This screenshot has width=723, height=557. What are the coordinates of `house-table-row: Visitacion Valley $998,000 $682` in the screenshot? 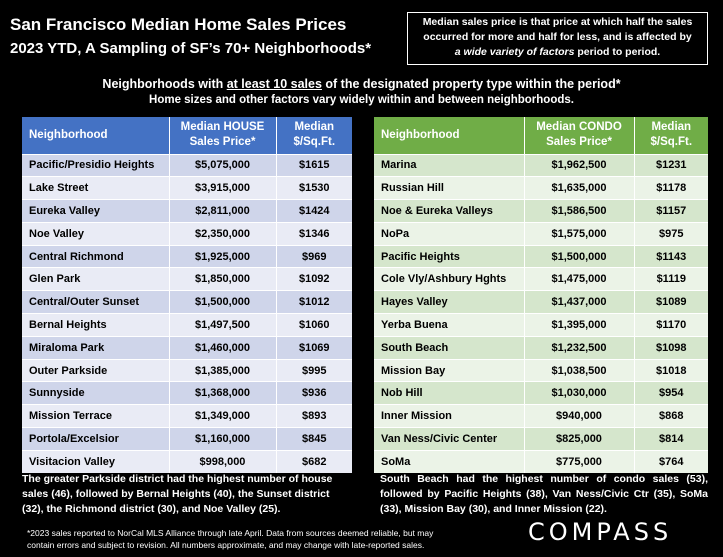 It's located at (187, 461).